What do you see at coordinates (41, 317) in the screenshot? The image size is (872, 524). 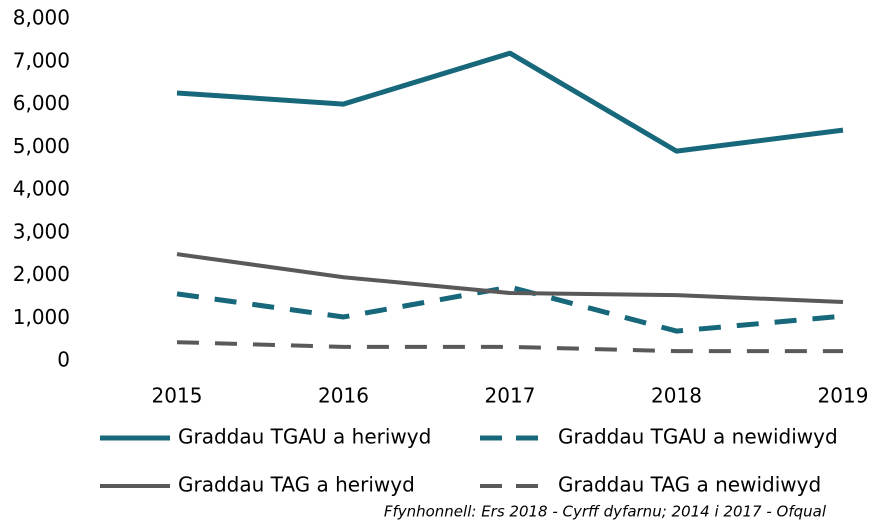 I see `y-tick-label: 1,000` at bounding box center [41, 317].